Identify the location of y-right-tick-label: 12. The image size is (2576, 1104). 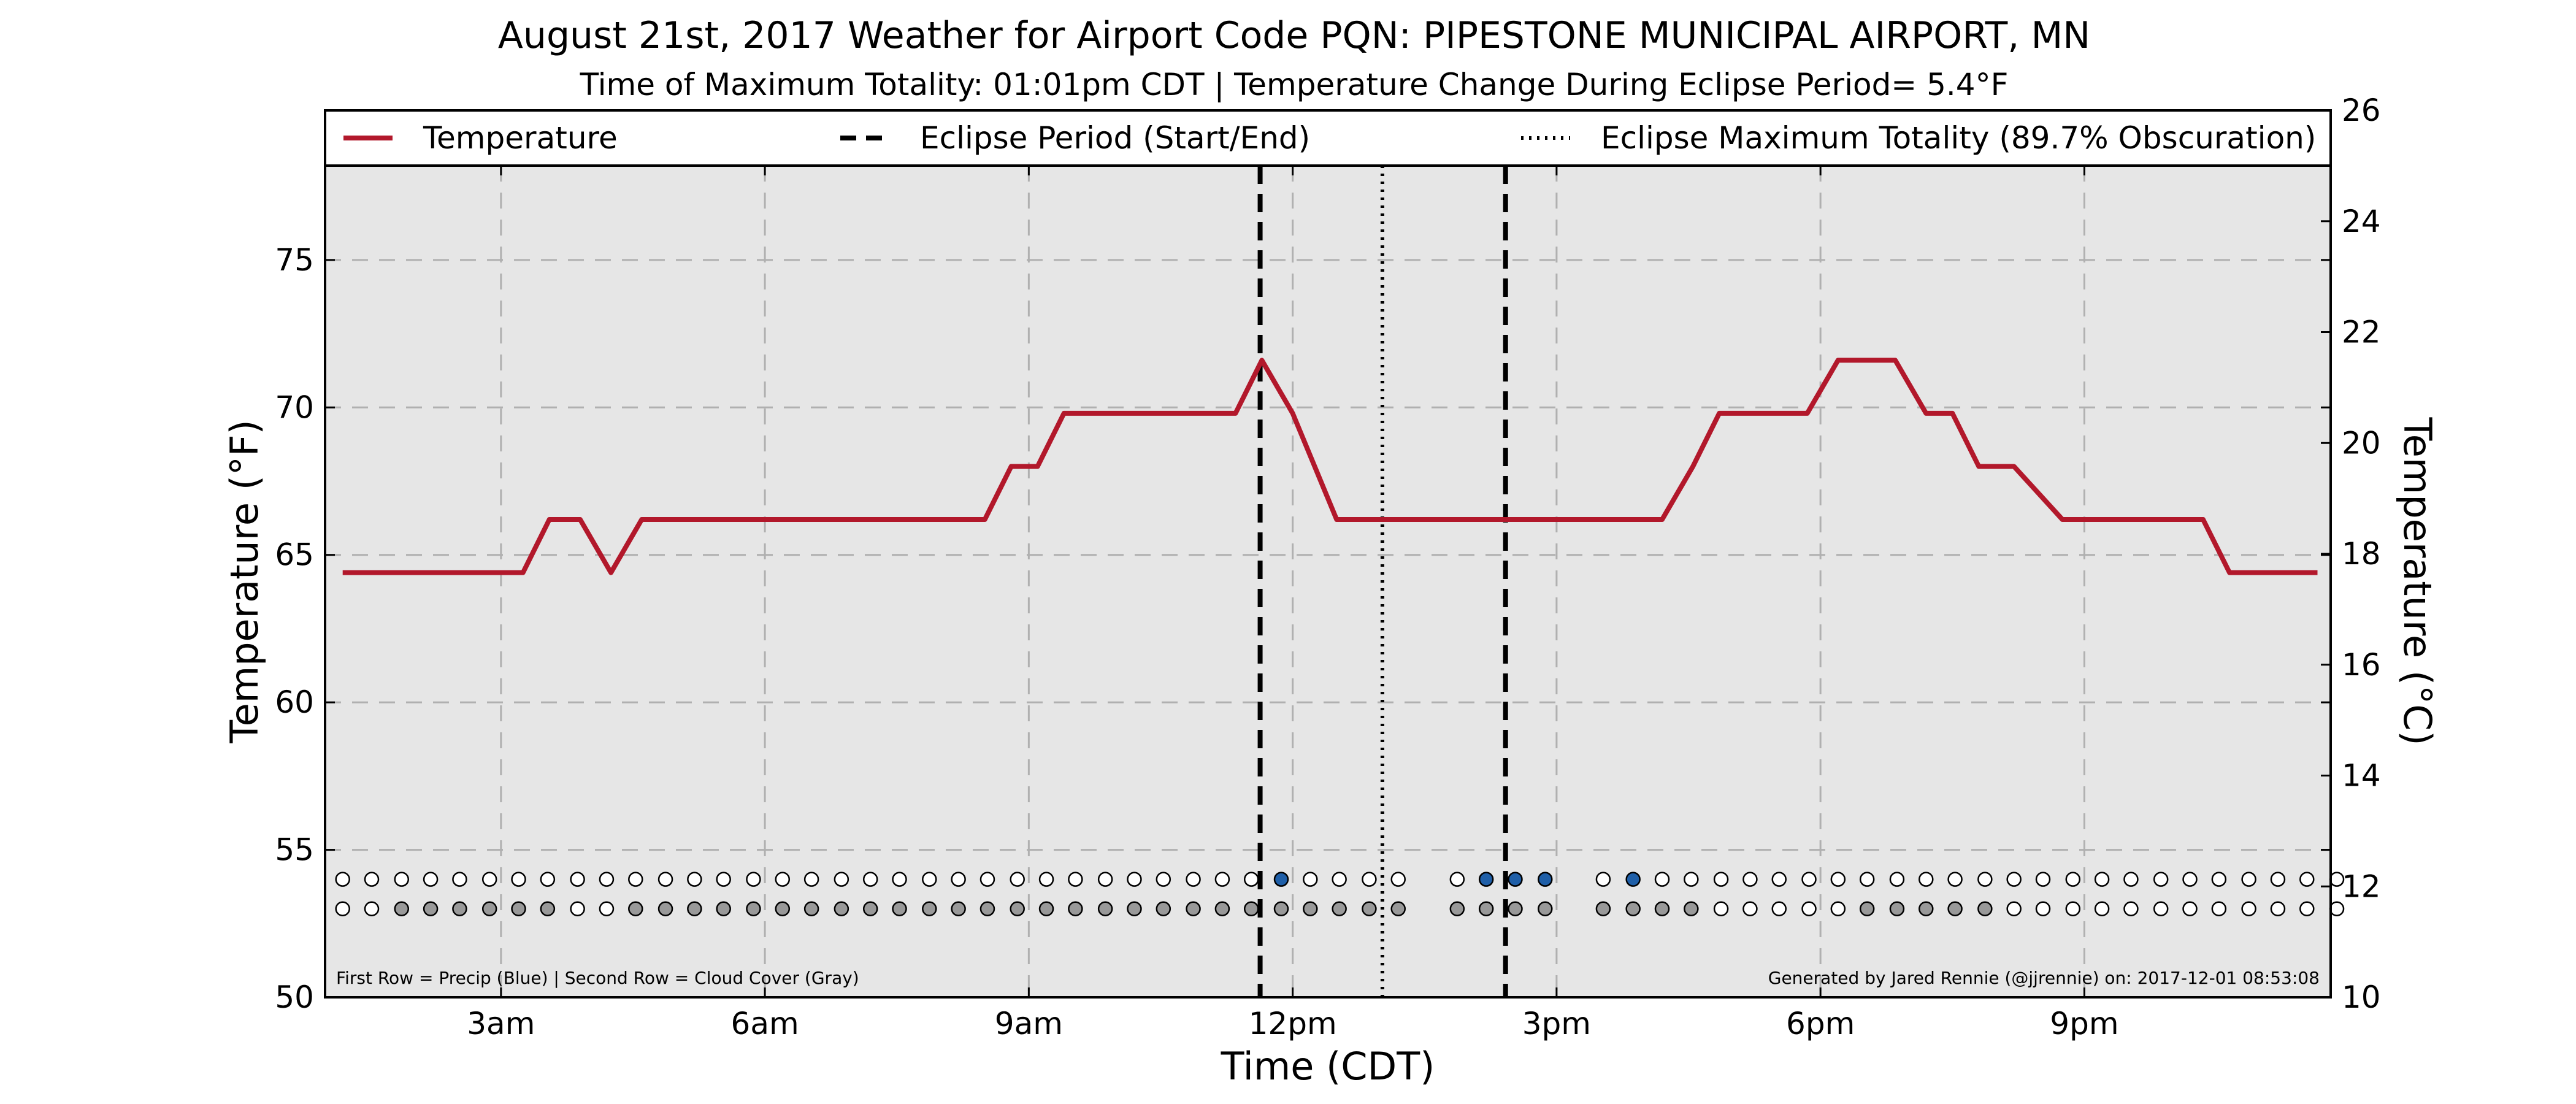
(2361, 886).